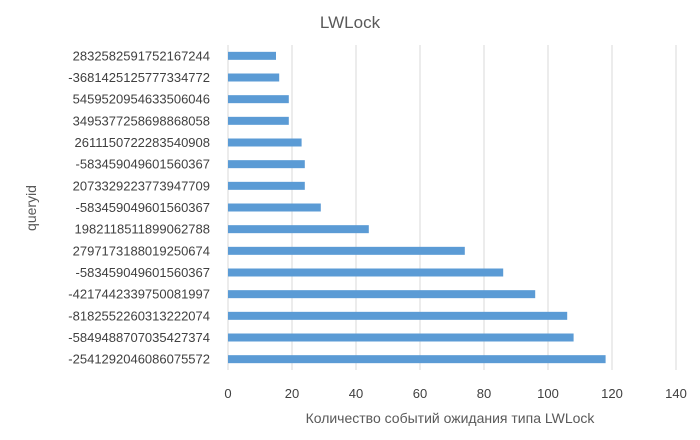 The height and width of the screenshot is (440, 700). I want to click on category-label: -3681425125777334772, so click(139, 77).